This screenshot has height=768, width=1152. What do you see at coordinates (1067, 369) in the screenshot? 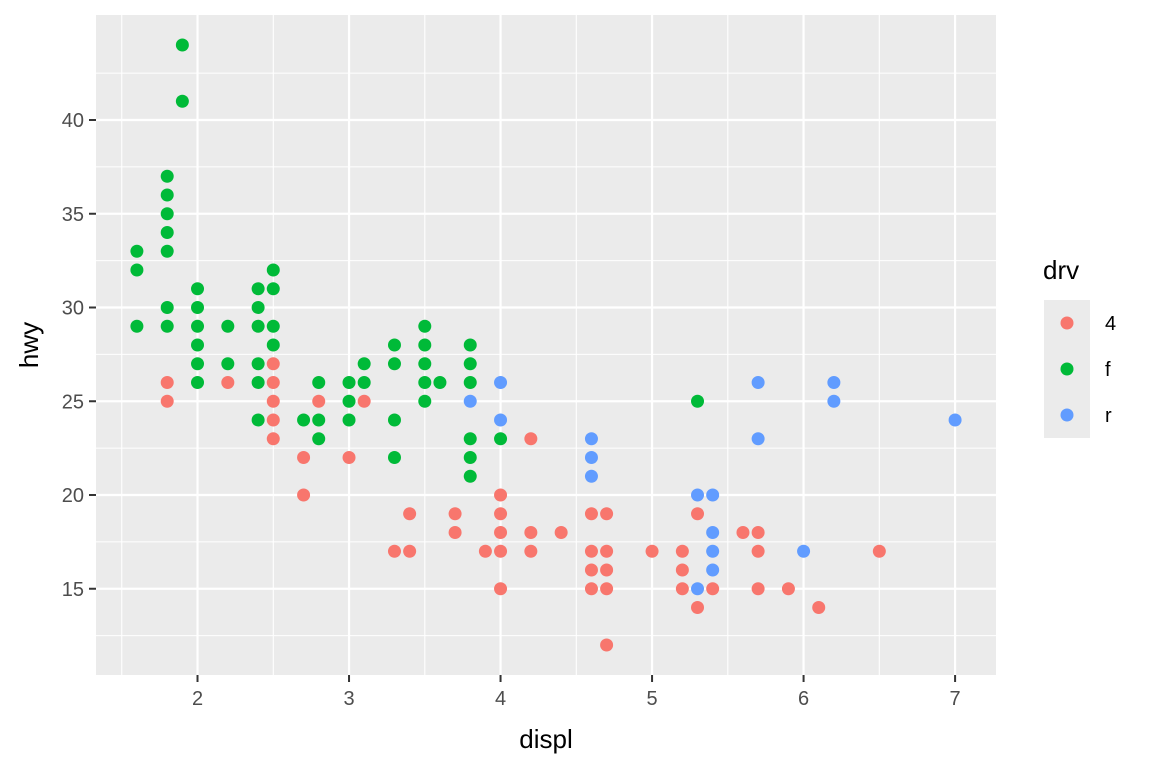
I see `legend-key-f` at bounding box center [1067, 369].